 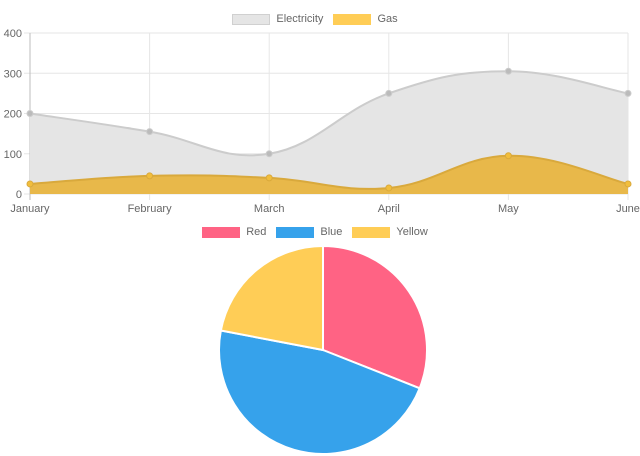 What do you see at coordinates (221, 232) in the screenshot?
I see `legend-swatch-red` at bounding box center [221, 232].